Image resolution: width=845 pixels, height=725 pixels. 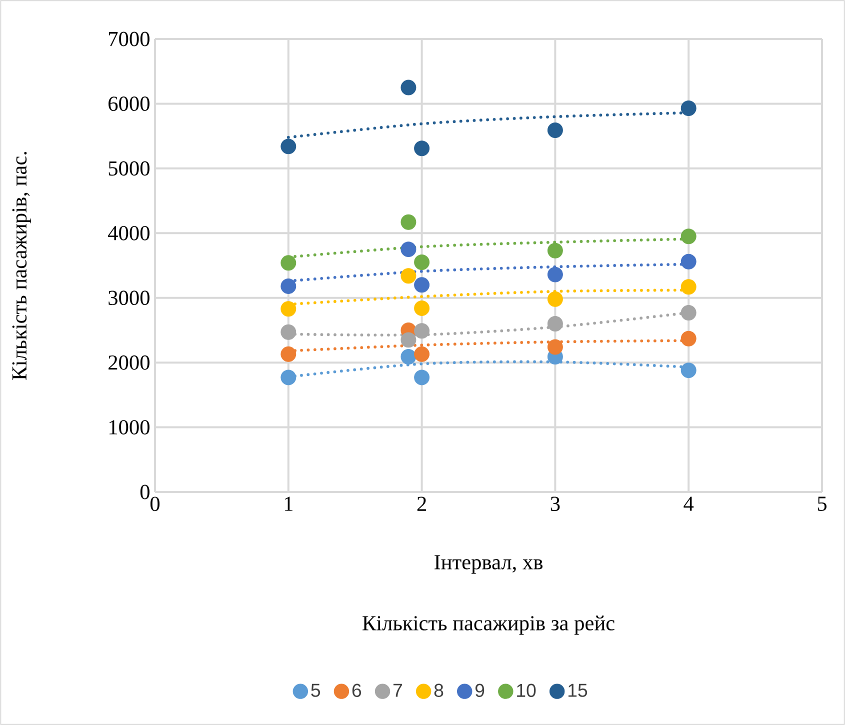 What do you see at coordinates (397, 690) in the screenshot?
I see `legend-label: 7` at bounding box center [397, 690].